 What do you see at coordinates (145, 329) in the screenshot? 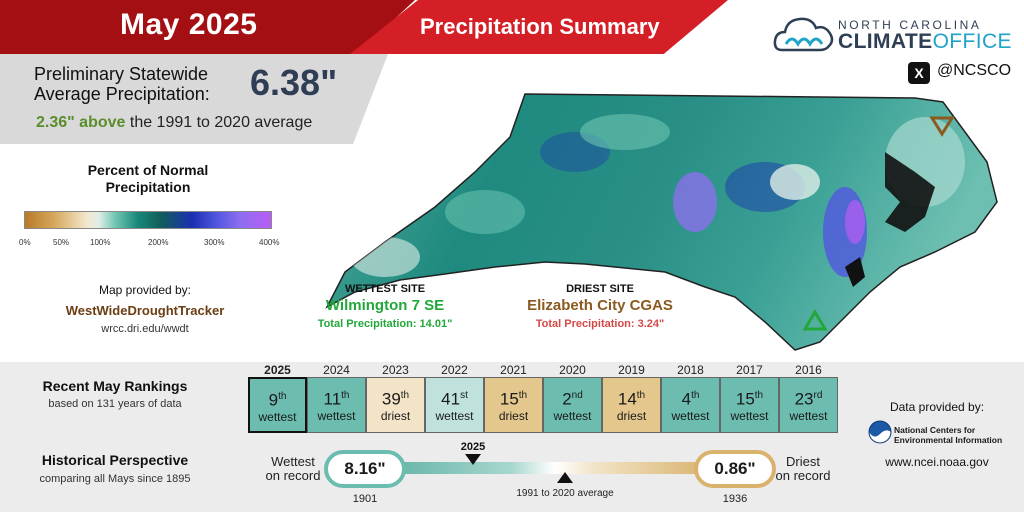
I see `map-credit-url: wrcc.dri.edu/wwdt` at bounding box center [145, 329].